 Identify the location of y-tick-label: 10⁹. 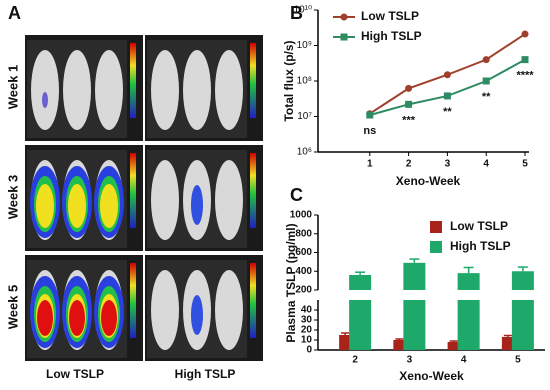
(304, 45).